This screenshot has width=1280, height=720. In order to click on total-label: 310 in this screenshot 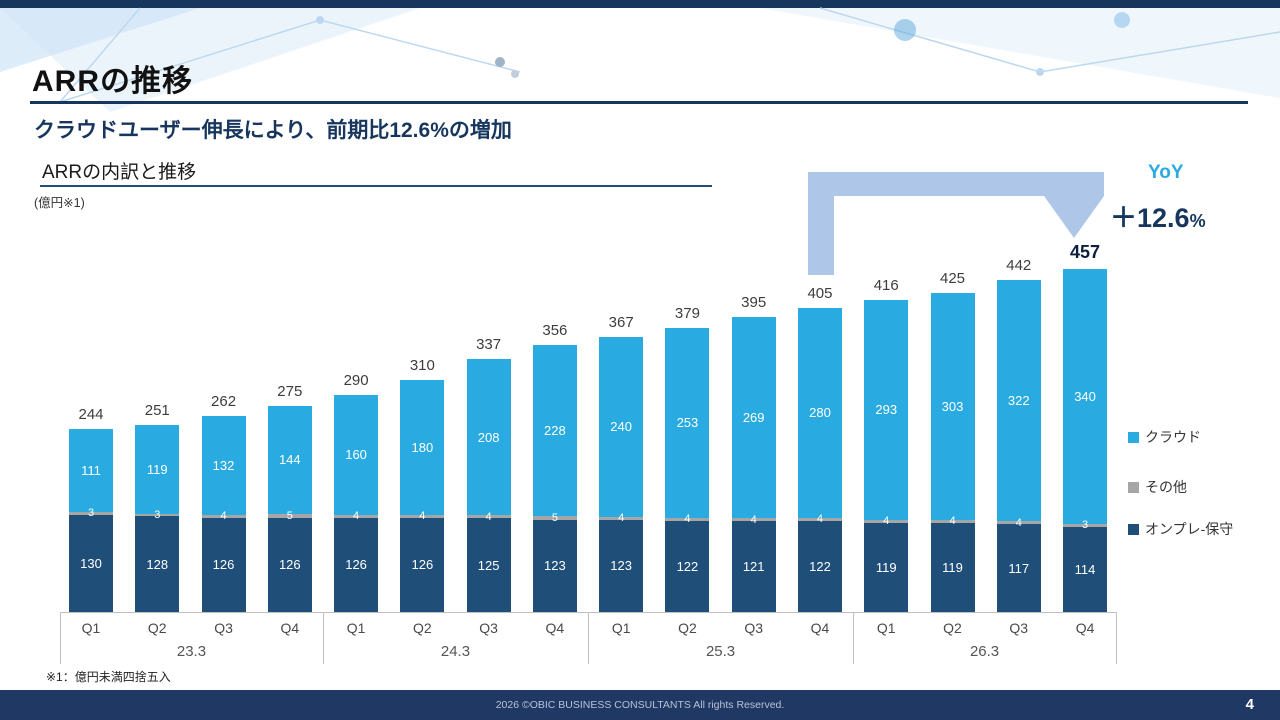, I will do `click(422, 365)`.